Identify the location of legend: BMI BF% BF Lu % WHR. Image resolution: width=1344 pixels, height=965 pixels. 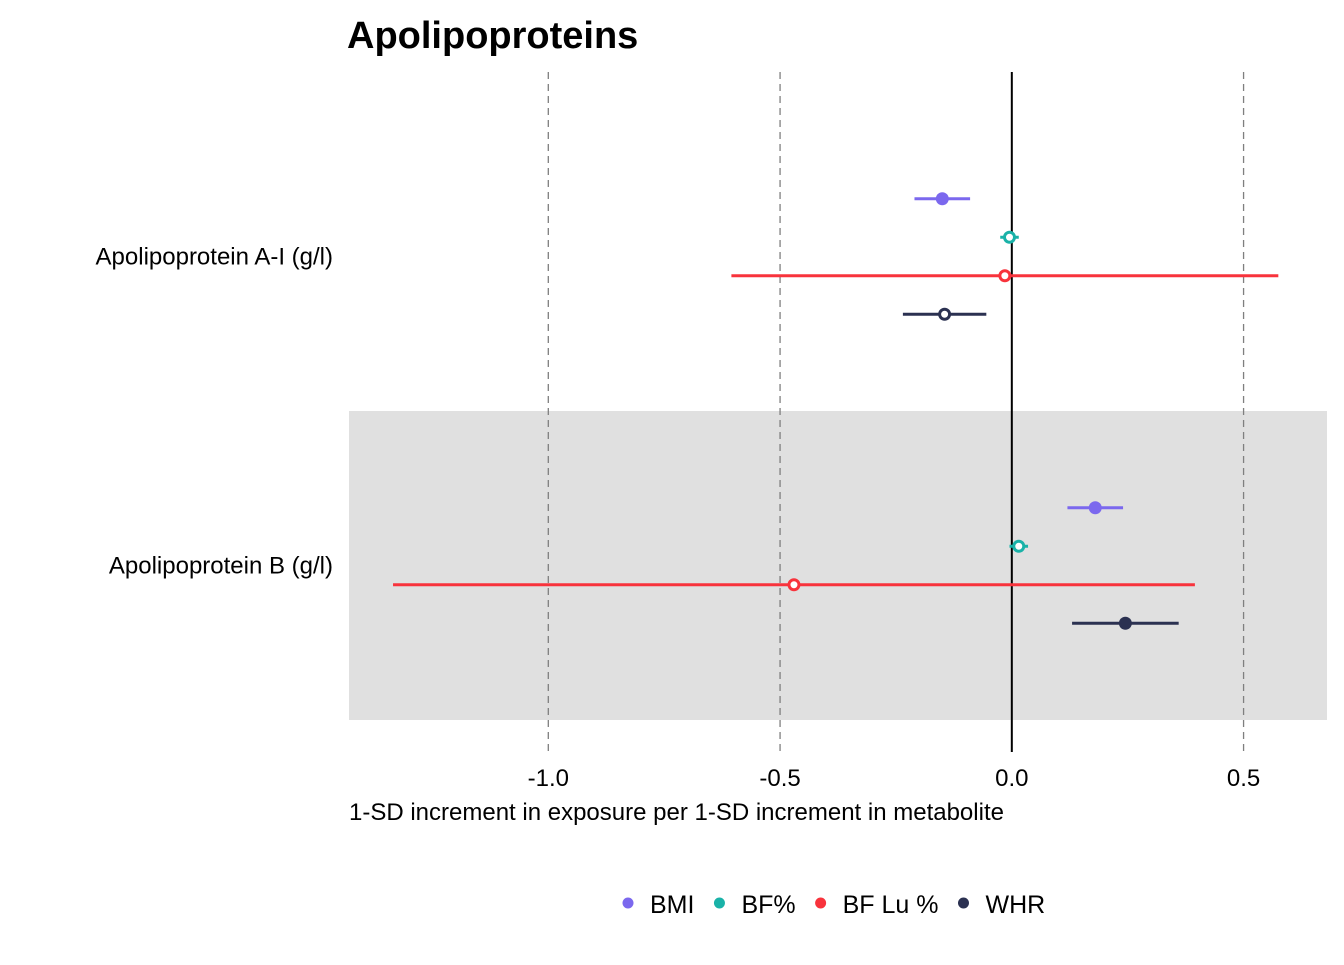
(833, 905).